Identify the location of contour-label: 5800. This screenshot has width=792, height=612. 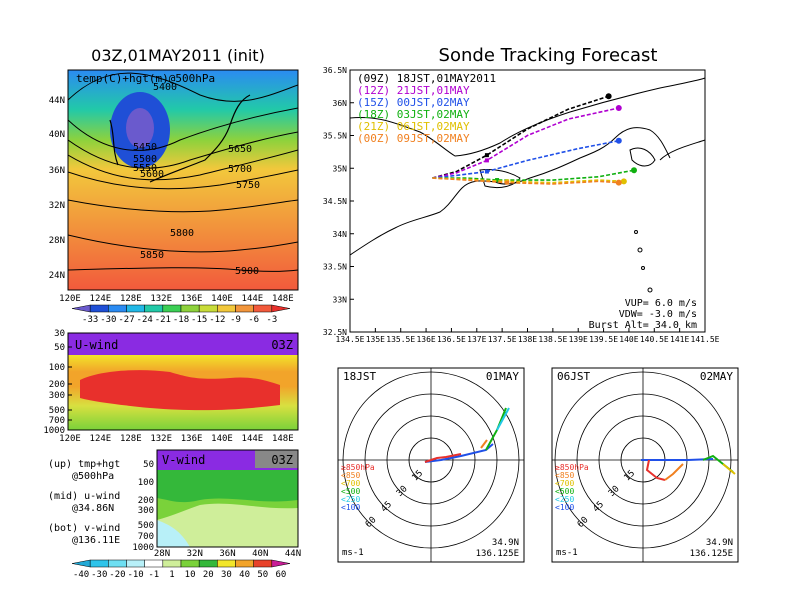
(182, 233).